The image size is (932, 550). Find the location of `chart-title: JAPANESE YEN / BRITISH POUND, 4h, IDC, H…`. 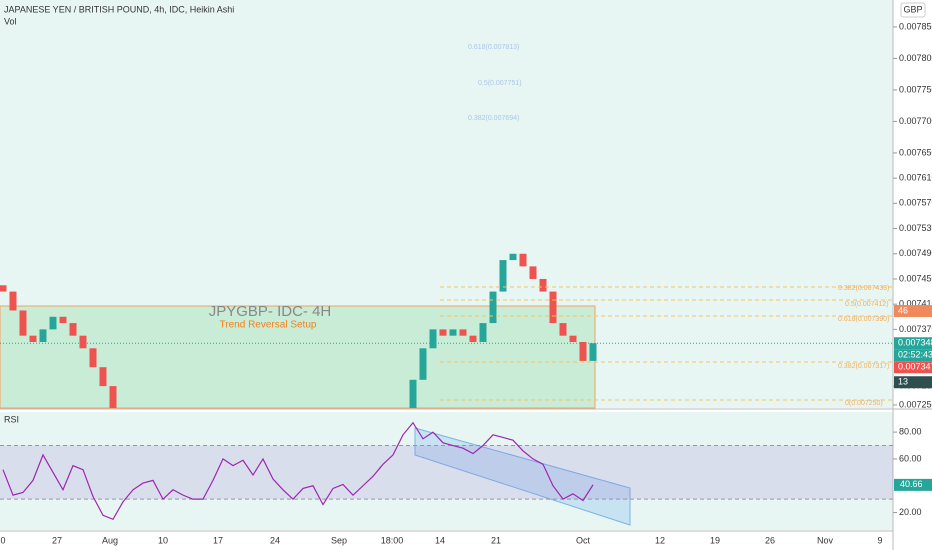

chart-title: JAPANESE YEN / BRITISH POUND, 4h, IDC, H… is located at coordinates (119, 9).